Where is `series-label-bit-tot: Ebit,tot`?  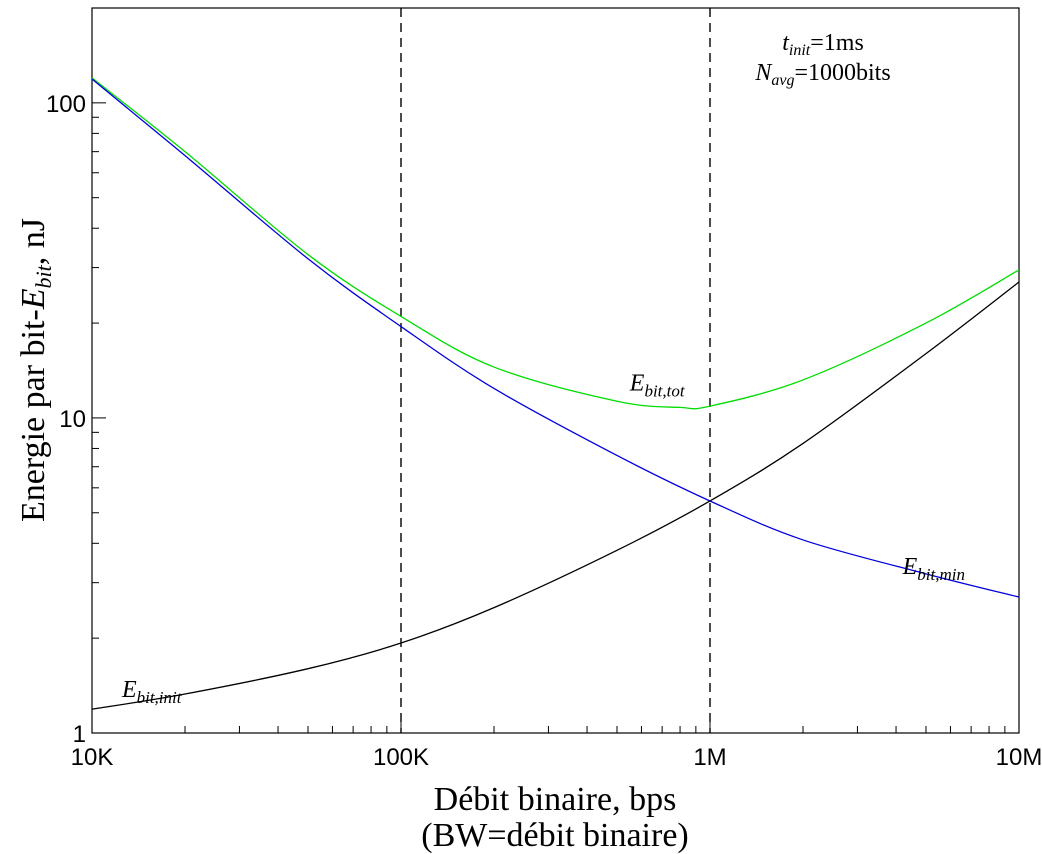 series-label-bit-tot: Ebit,tot is located at coordinates (657, 386).